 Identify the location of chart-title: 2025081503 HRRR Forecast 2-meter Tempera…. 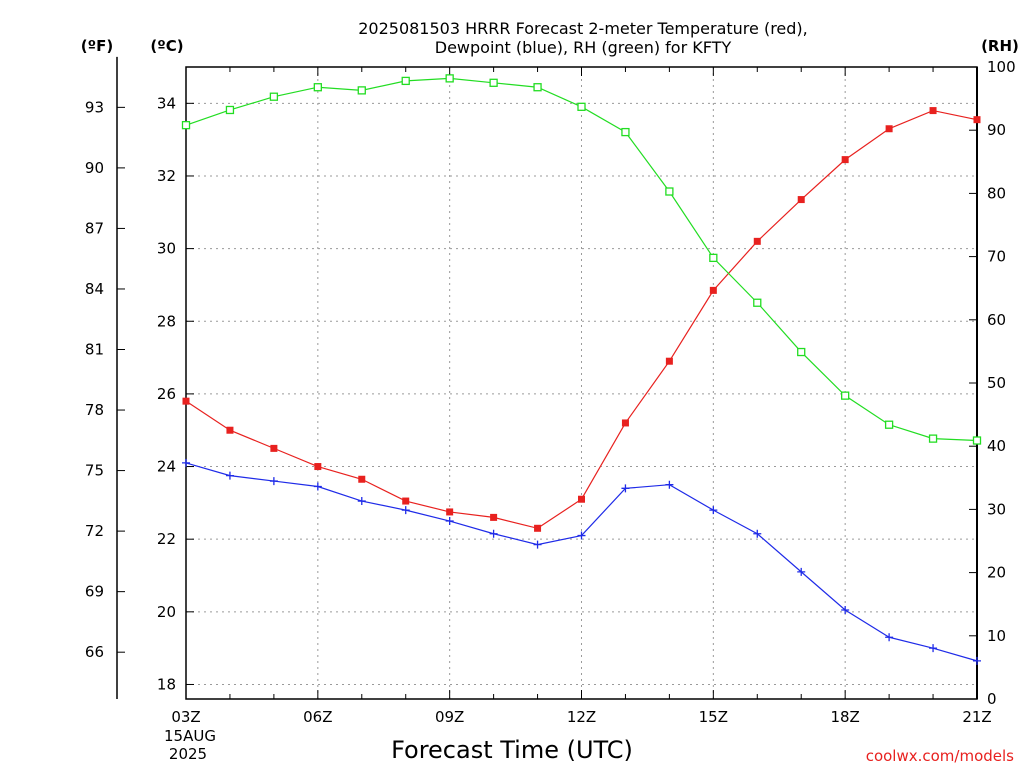
(583, 28).